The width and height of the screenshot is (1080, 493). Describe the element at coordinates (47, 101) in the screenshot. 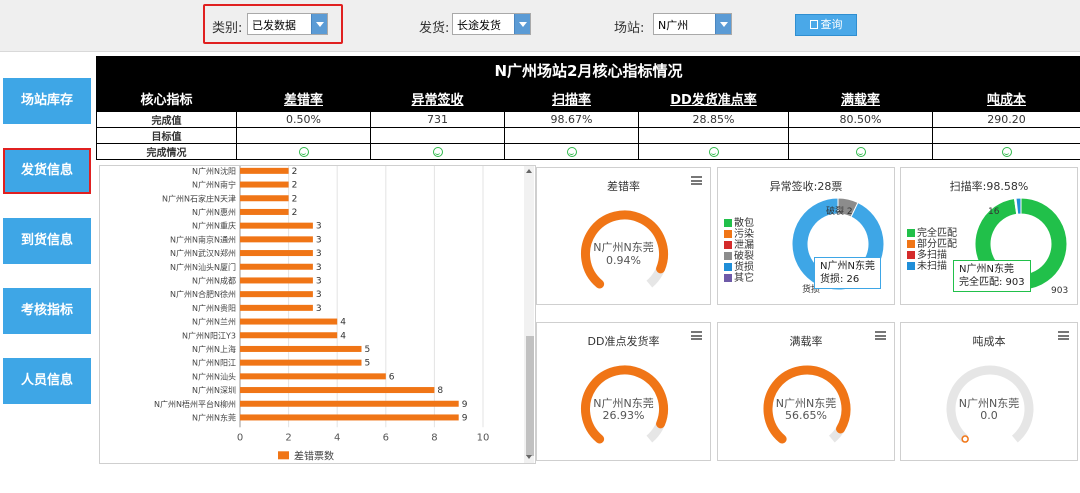

I see `sidebar-item-station-inventory: 场站库存` at that location.